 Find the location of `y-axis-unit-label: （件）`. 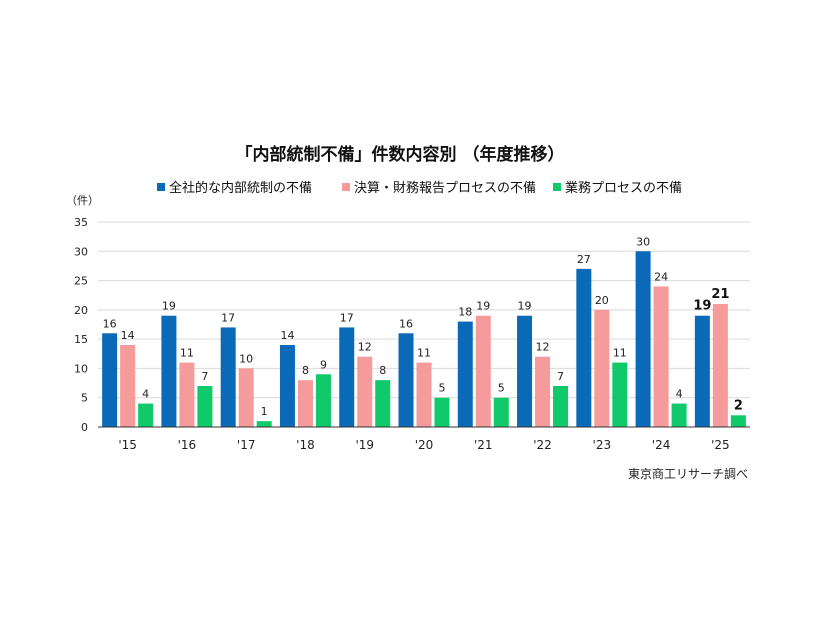

y-axis-unit-label: （件） is located at coordinates (82, 200).